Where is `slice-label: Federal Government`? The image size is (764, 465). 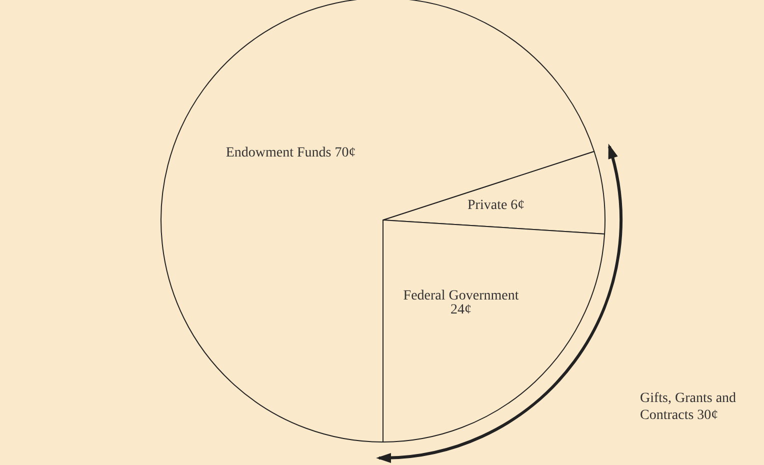
slice-label: Federal Government is located at coordinates (461, 296).